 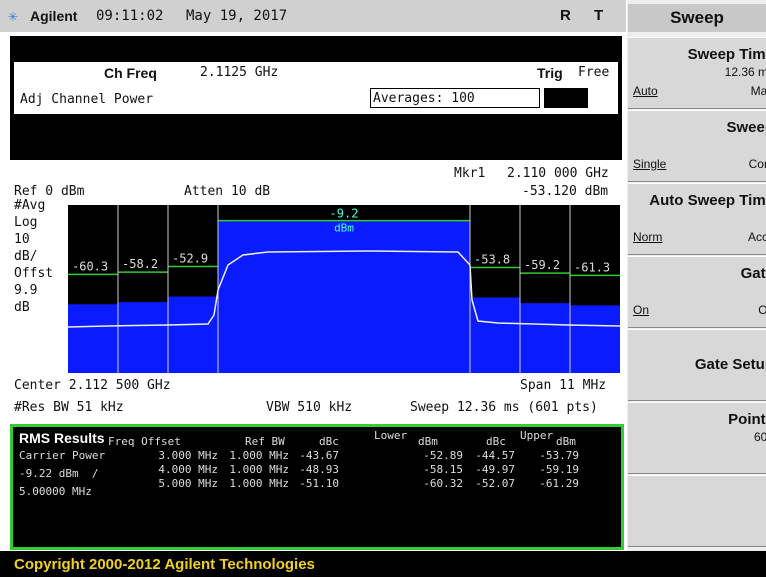 I want to click on result-cell: 3.000 MHz, so click(x=188, y=455).